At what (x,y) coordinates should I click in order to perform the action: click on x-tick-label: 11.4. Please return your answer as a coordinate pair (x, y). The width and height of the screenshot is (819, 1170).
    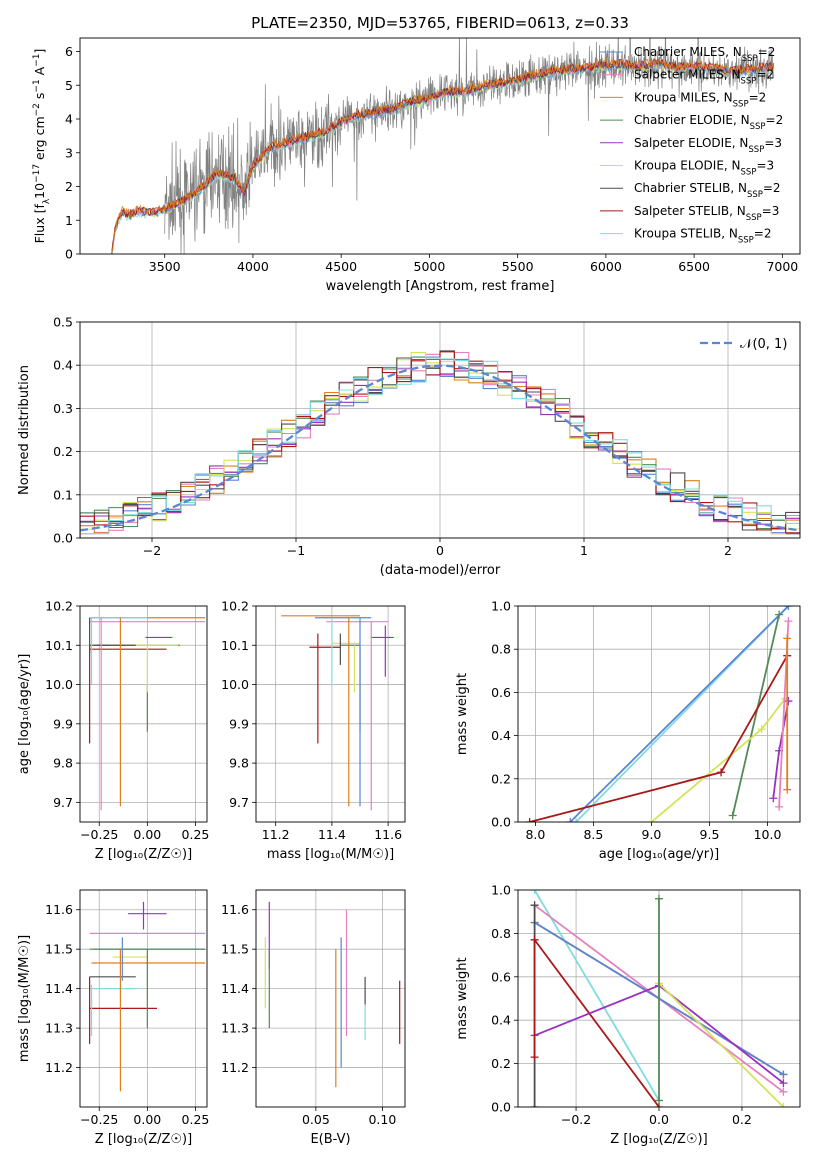
    Looking at the image, I should click on (332, 834).